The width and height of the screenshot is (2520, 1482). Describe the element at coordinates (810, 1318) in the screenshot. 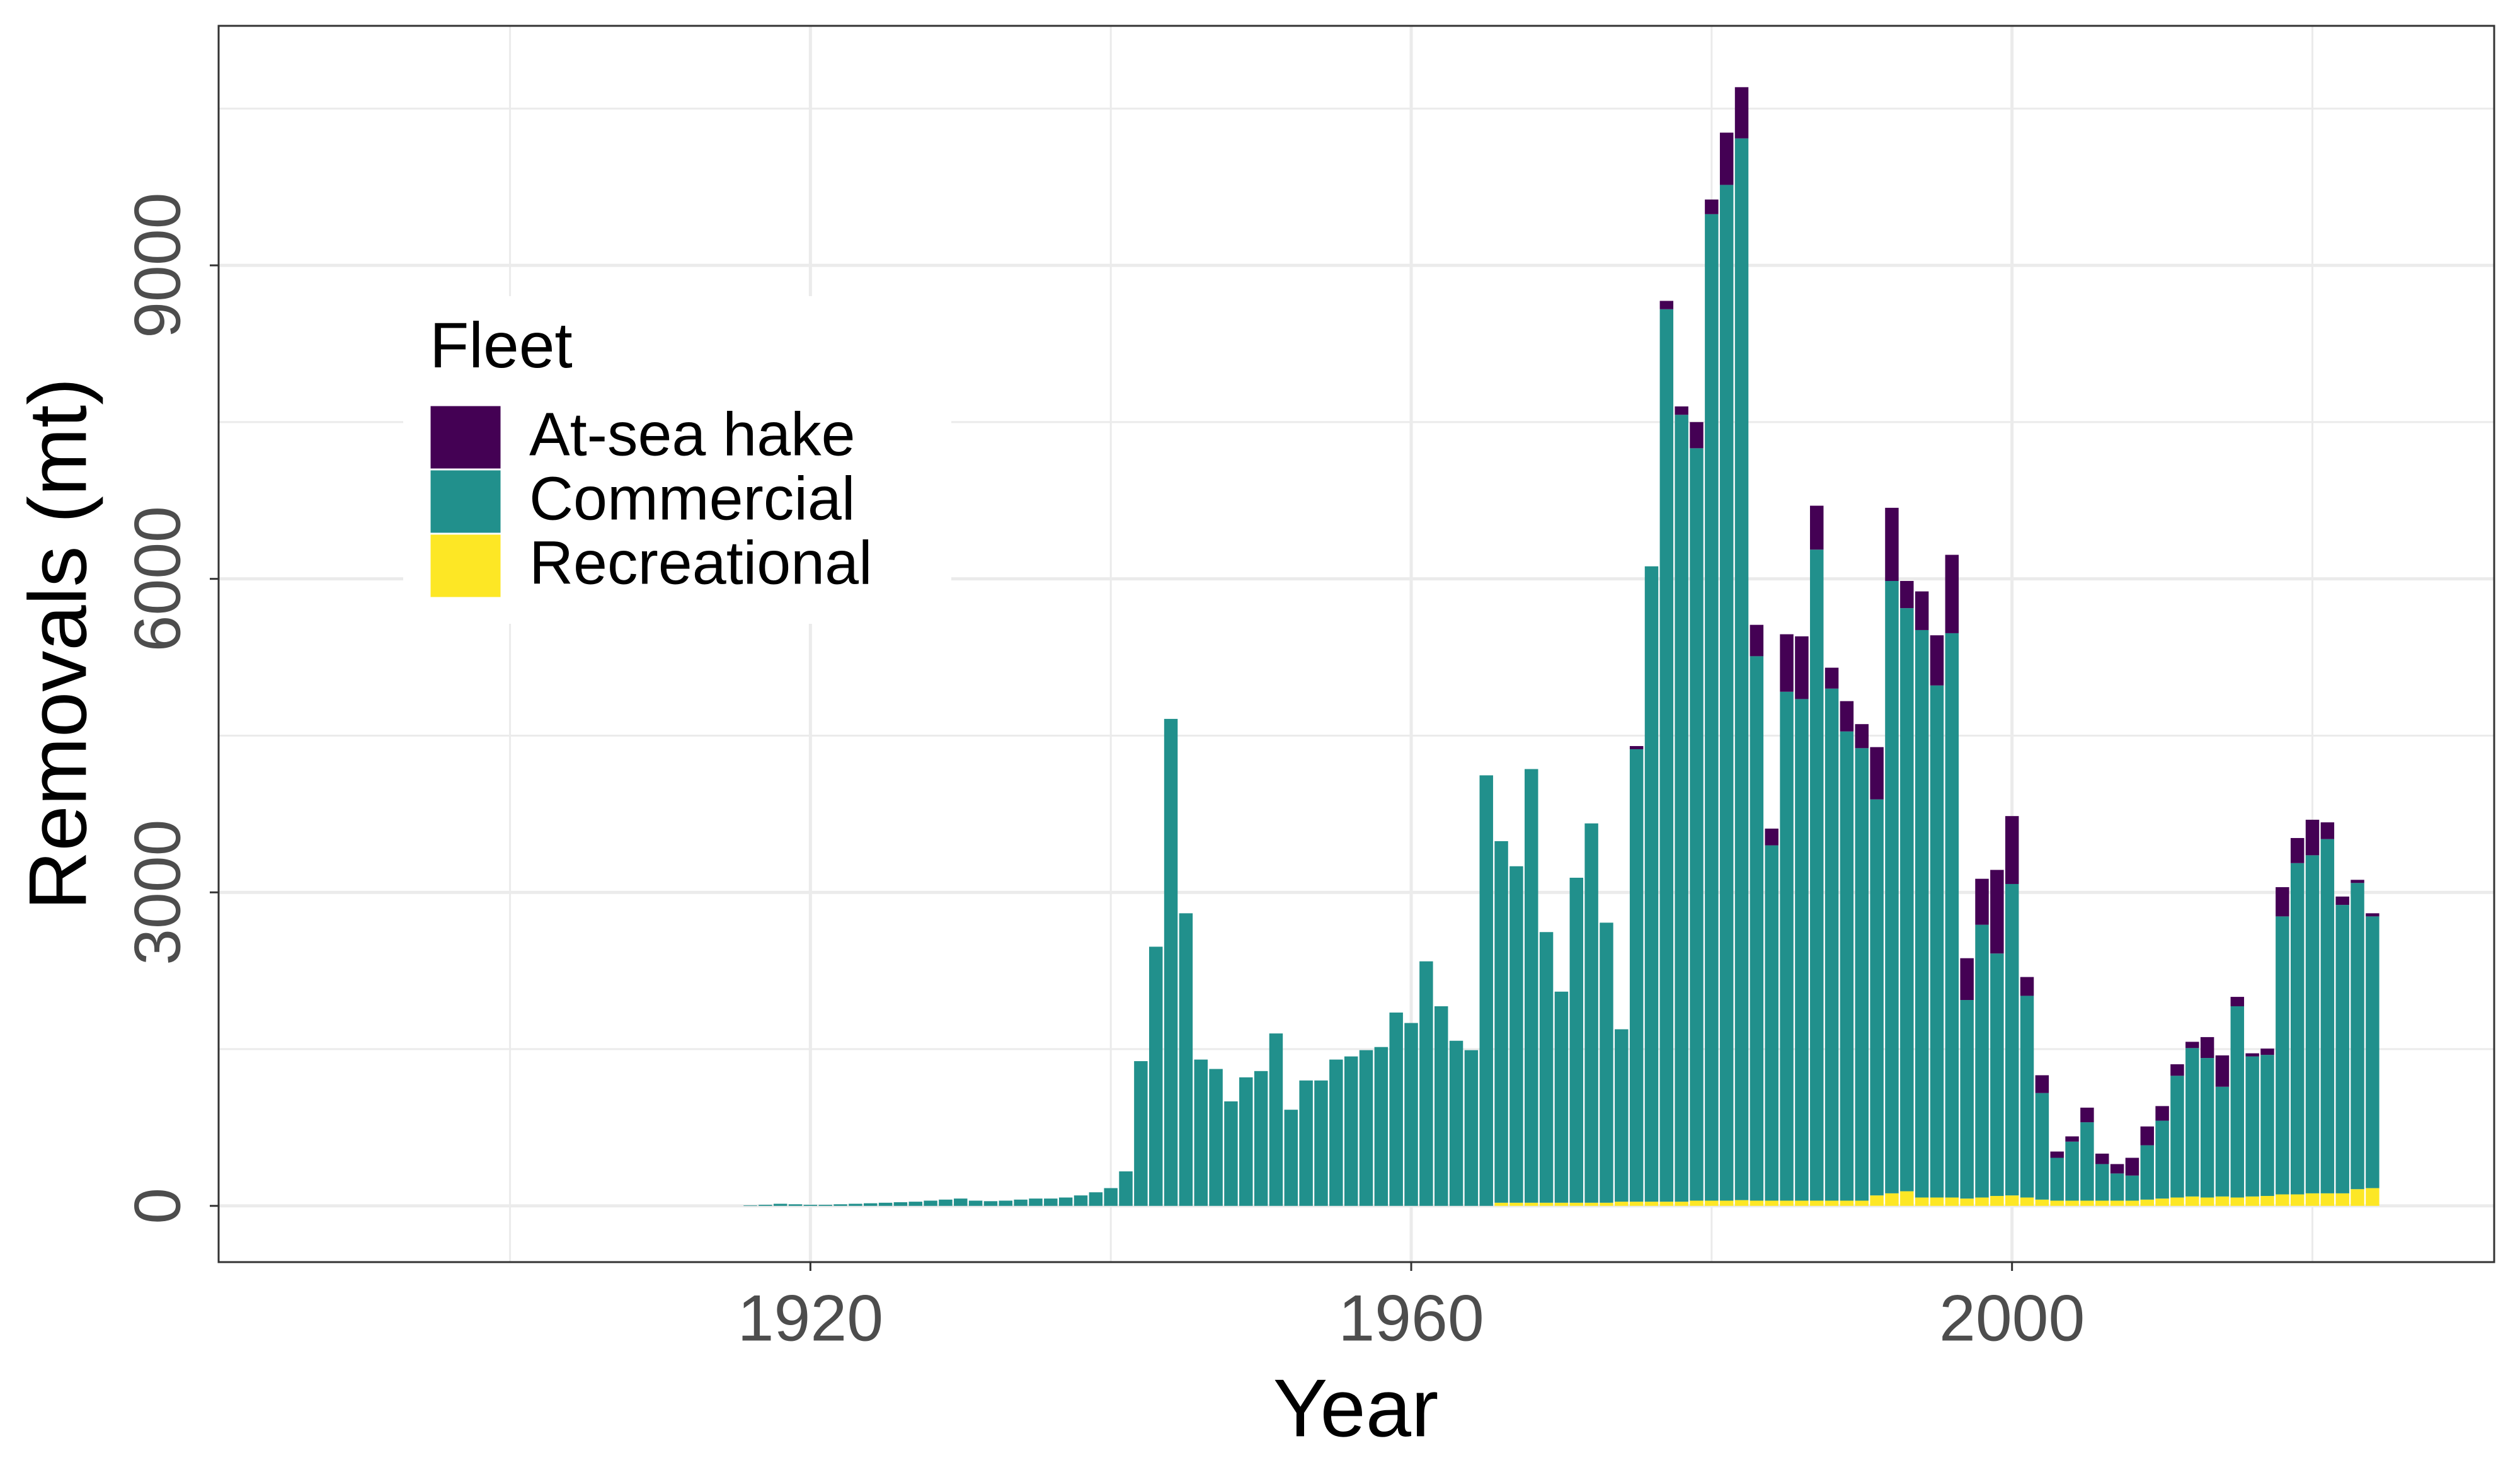

I see `x-tick-label: 1920` at that location.